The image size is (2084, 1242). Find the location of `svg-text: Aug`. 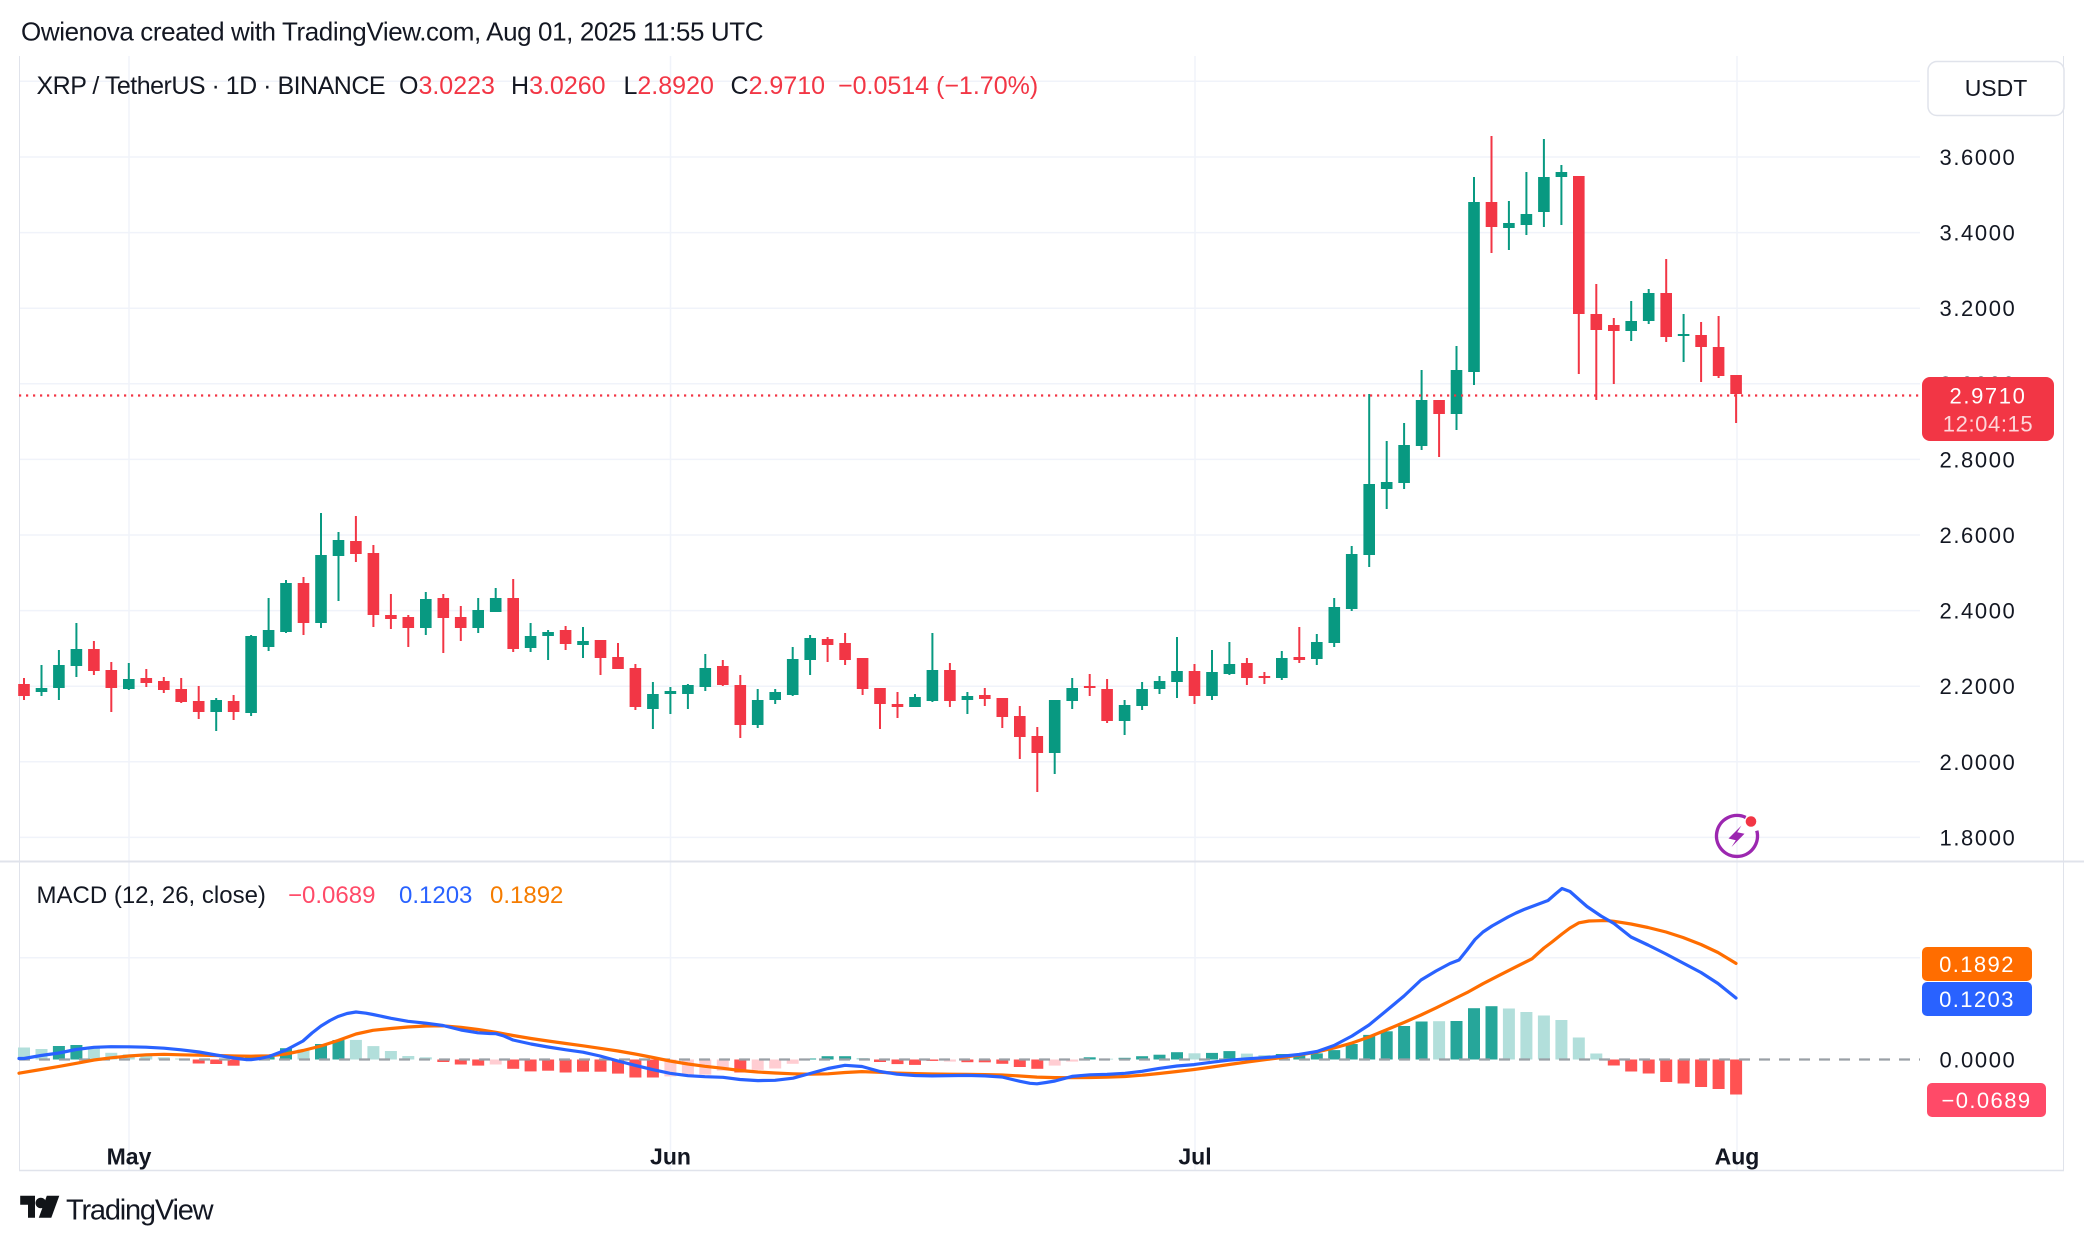

svg-text: Aug is located at coordinates (1737, 1157).